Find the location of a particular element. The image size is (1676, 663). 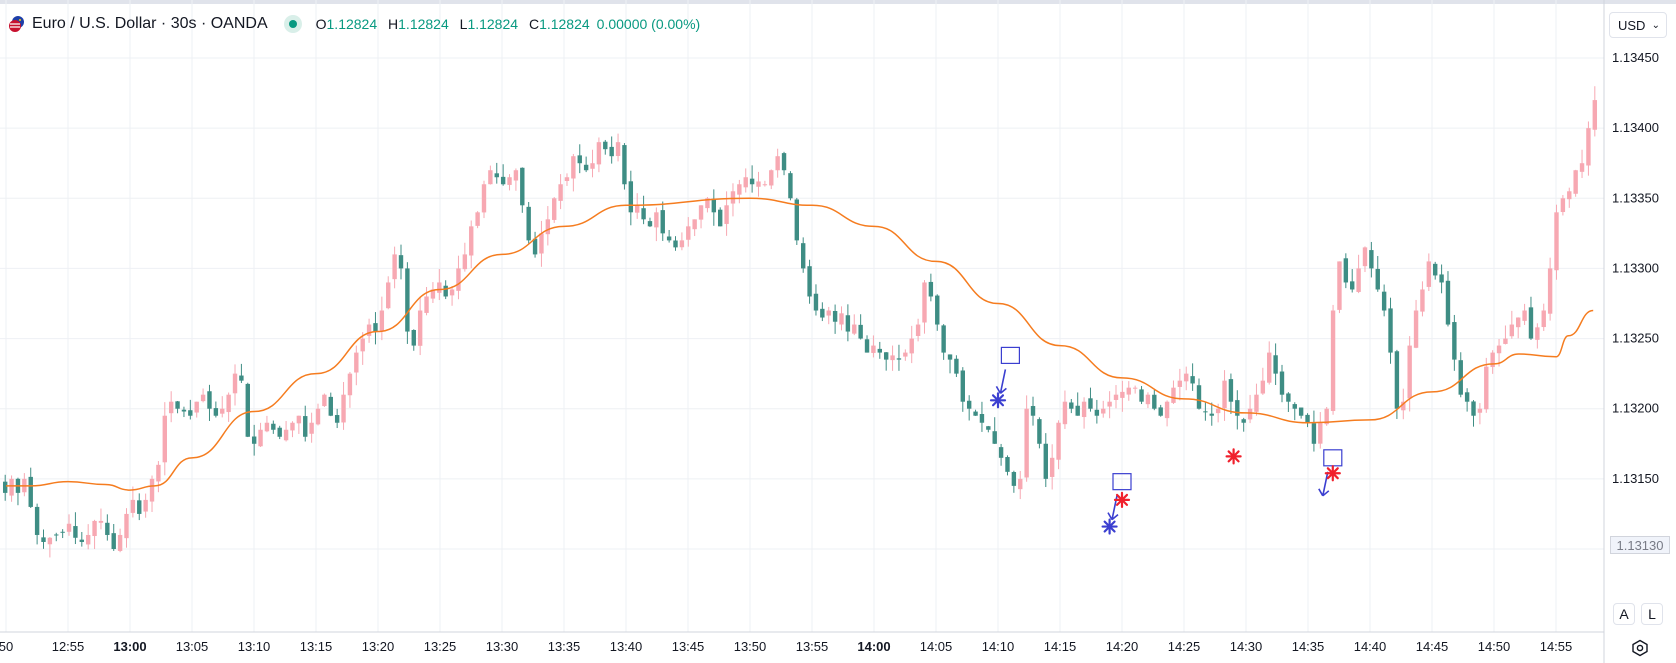

time-tick-label: 14:10 is located at coordinates (998, 646).